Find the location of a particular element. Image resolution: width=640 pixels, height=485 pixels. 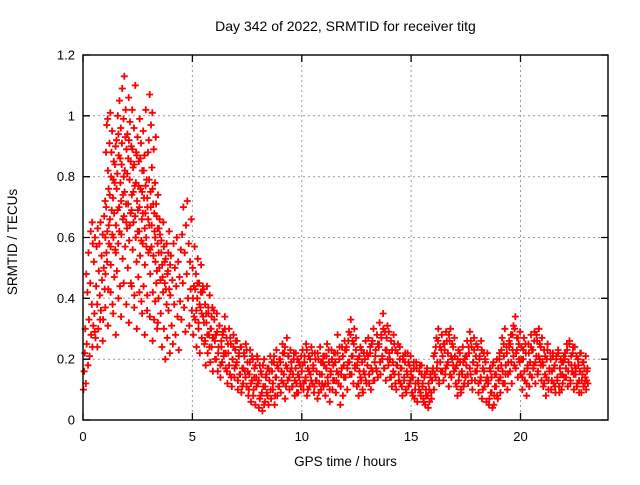

x-tick-label: 10 is located at coordinates (302, 436).